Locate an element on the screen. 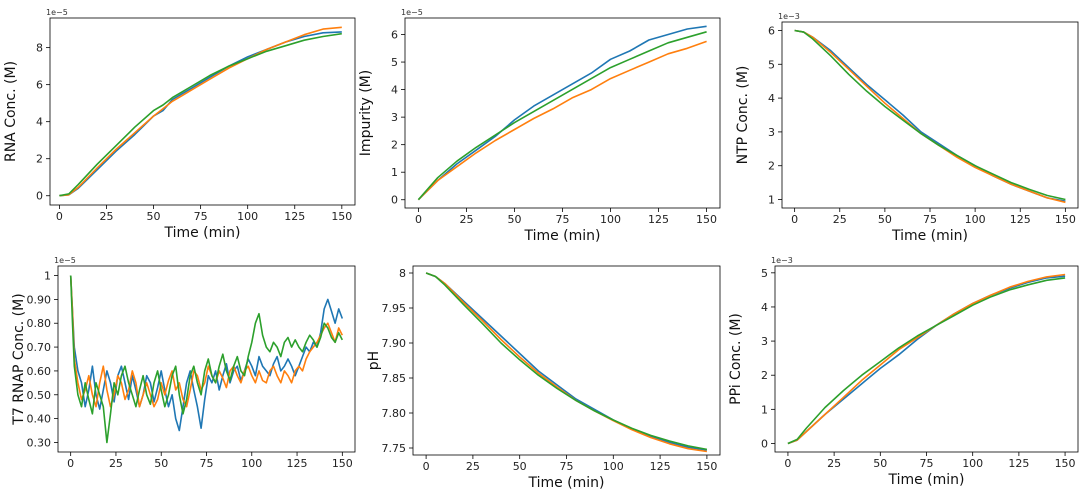 The image size is (1082, 491). y-tick-label: 7.95 is located at coordinates (394, 308).